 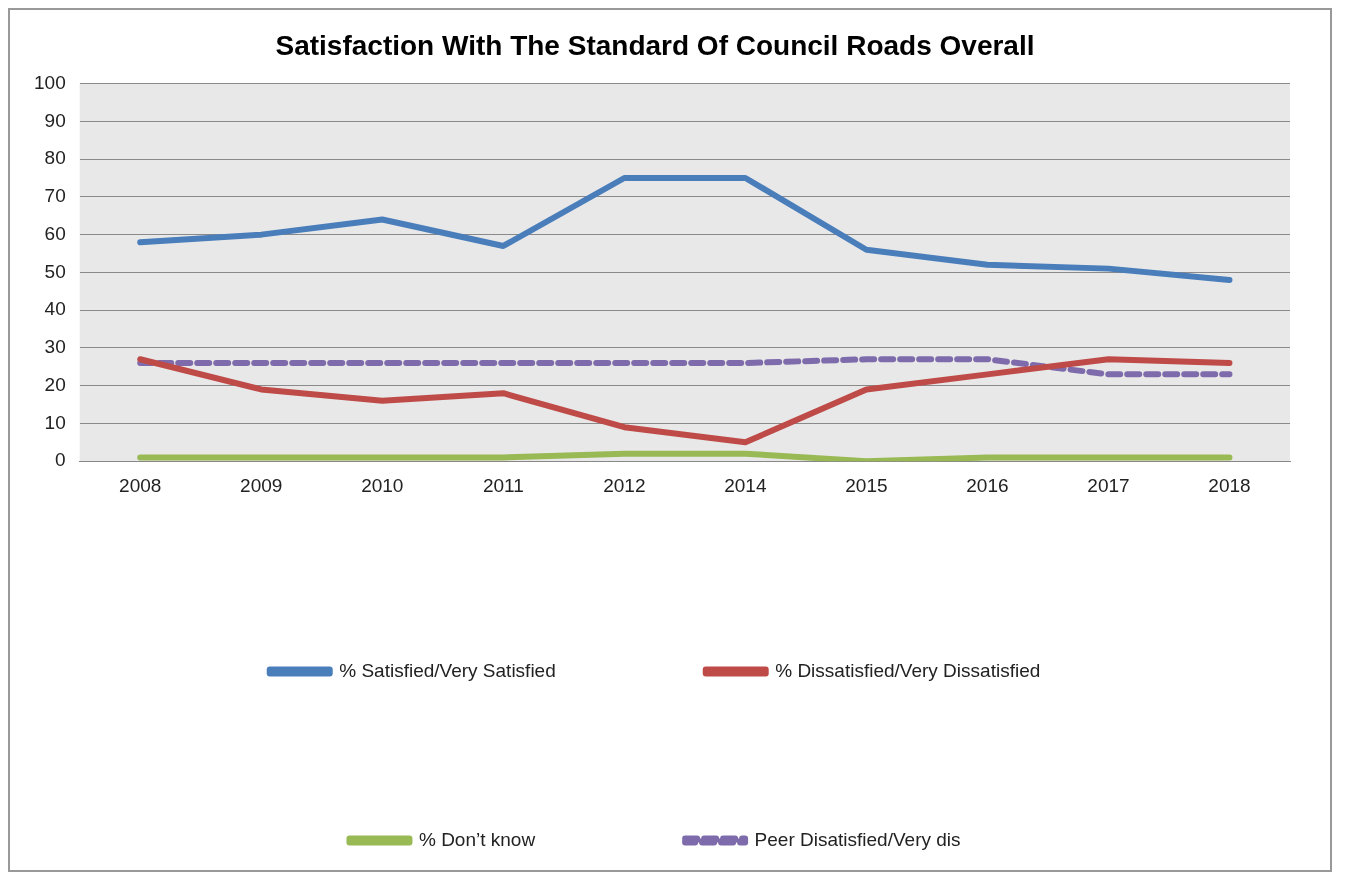 What do you see at coordinates (866, 485) in the screenshot?
I see `x-tick-label: 2015` at bounding box center [866, 485].